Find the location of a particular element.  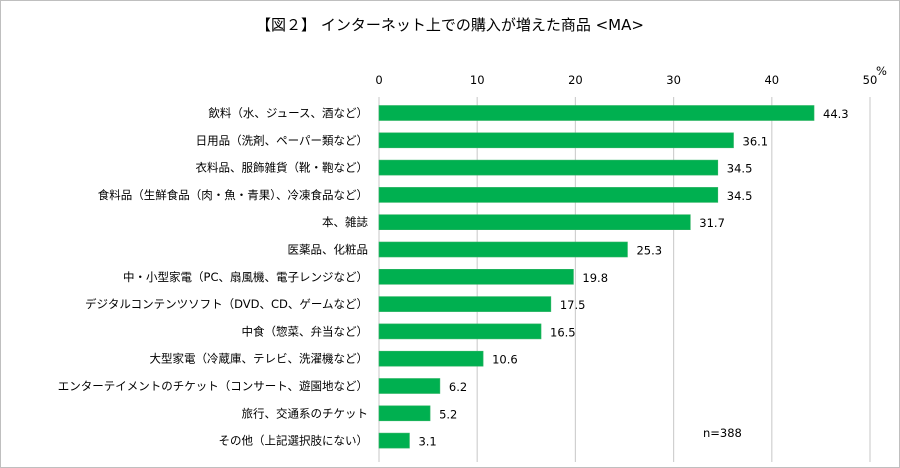

unit-label: % is located at coordinates (881, 71).